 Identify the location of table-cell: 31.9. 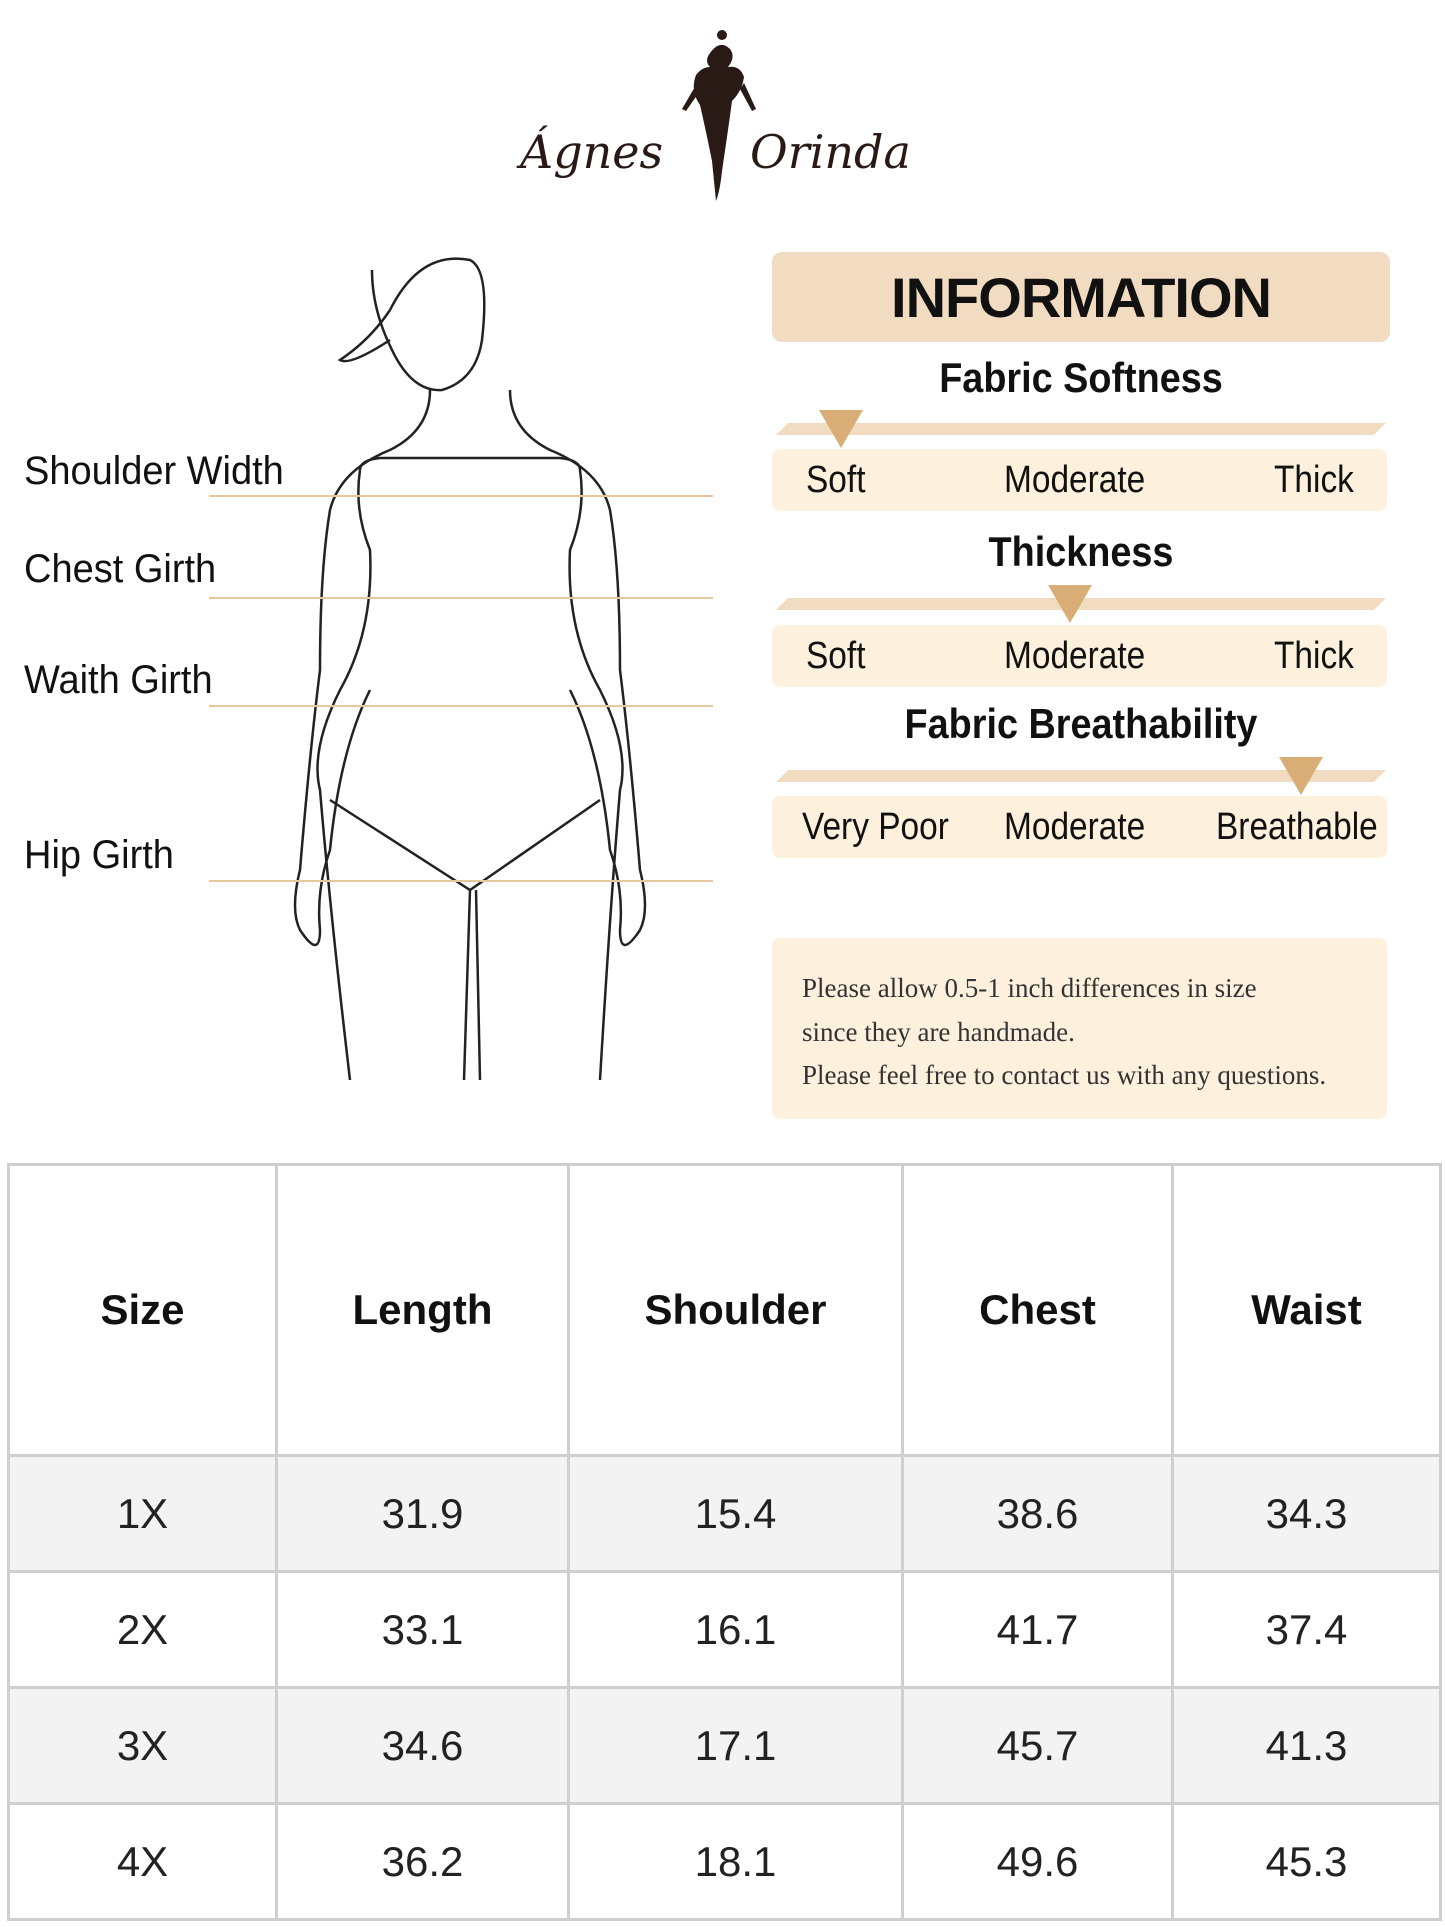
(422, 1513).